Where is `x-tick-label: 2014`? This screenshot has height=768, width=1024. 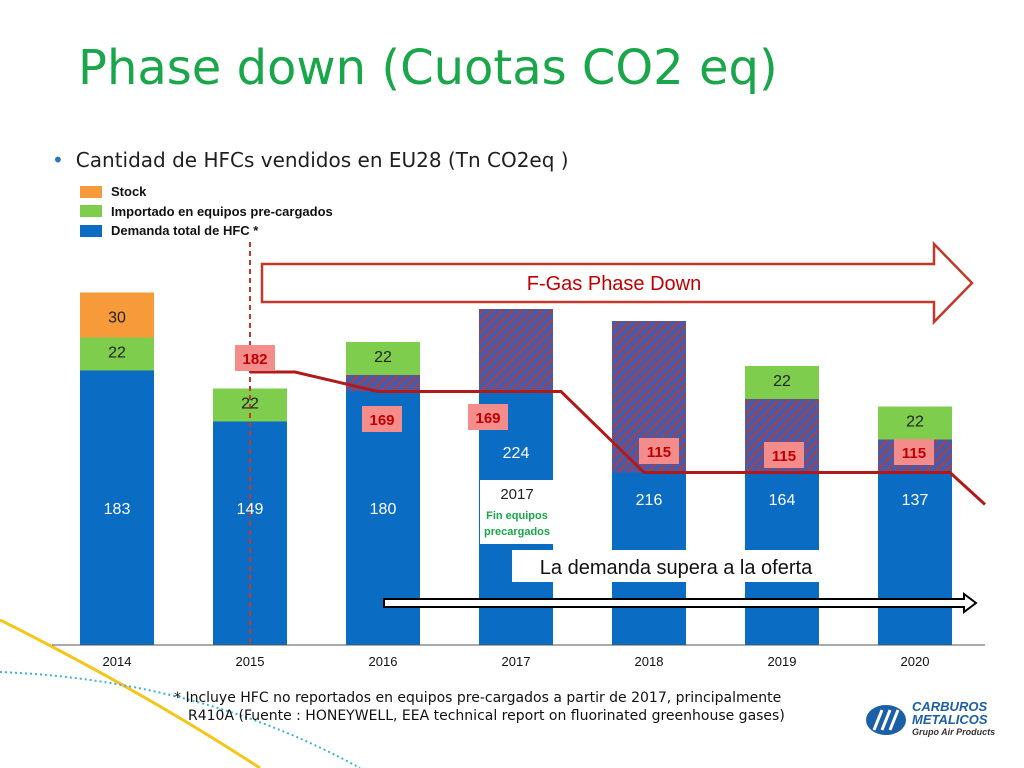
x-tick-label: 2014 is located at coordinates (117, 661).